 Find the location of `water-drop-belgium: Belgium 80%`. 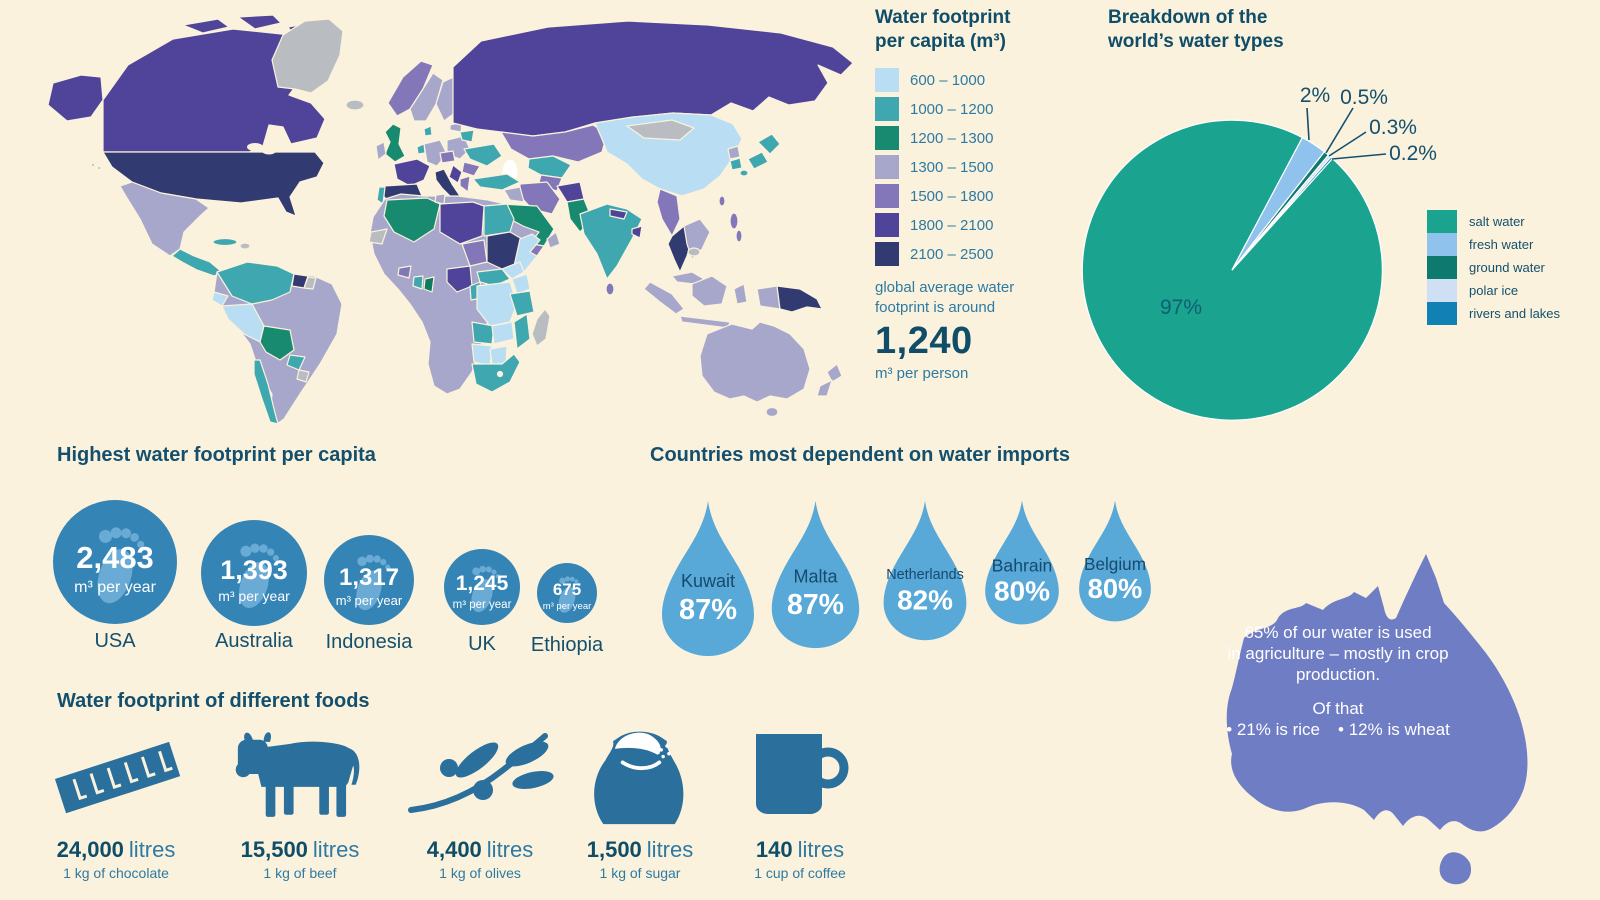

water-drop-belgium: Belgium 80% is located at coordinates (1115, 561).